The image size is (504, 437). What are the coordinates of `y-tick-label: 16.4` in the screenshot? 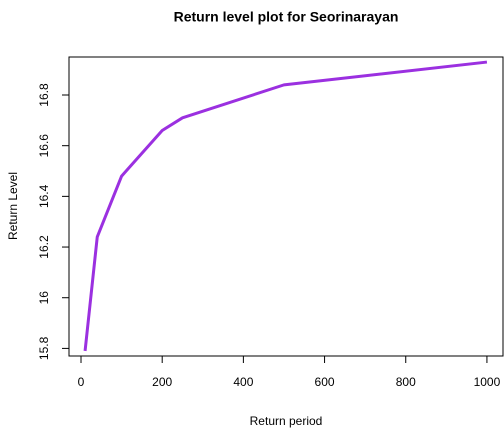 It's located at (44, 196).